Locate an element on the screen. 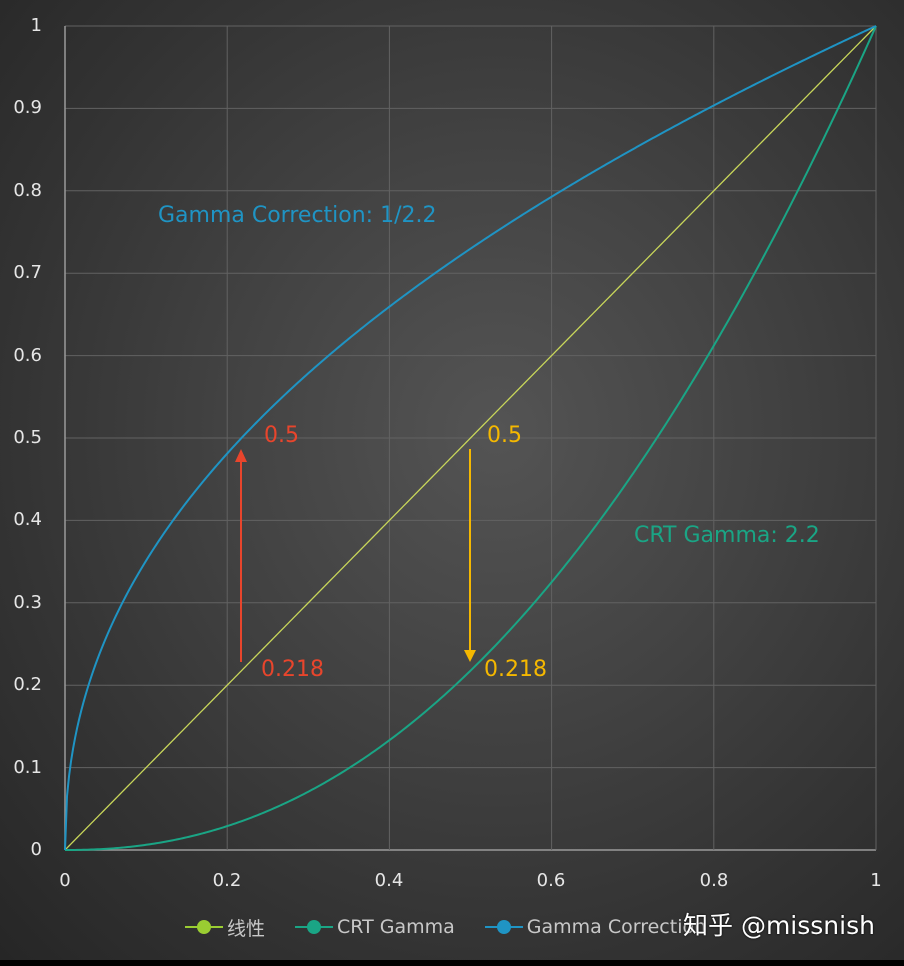  y-tick: 0.7 is located at coordinates (27, 272).